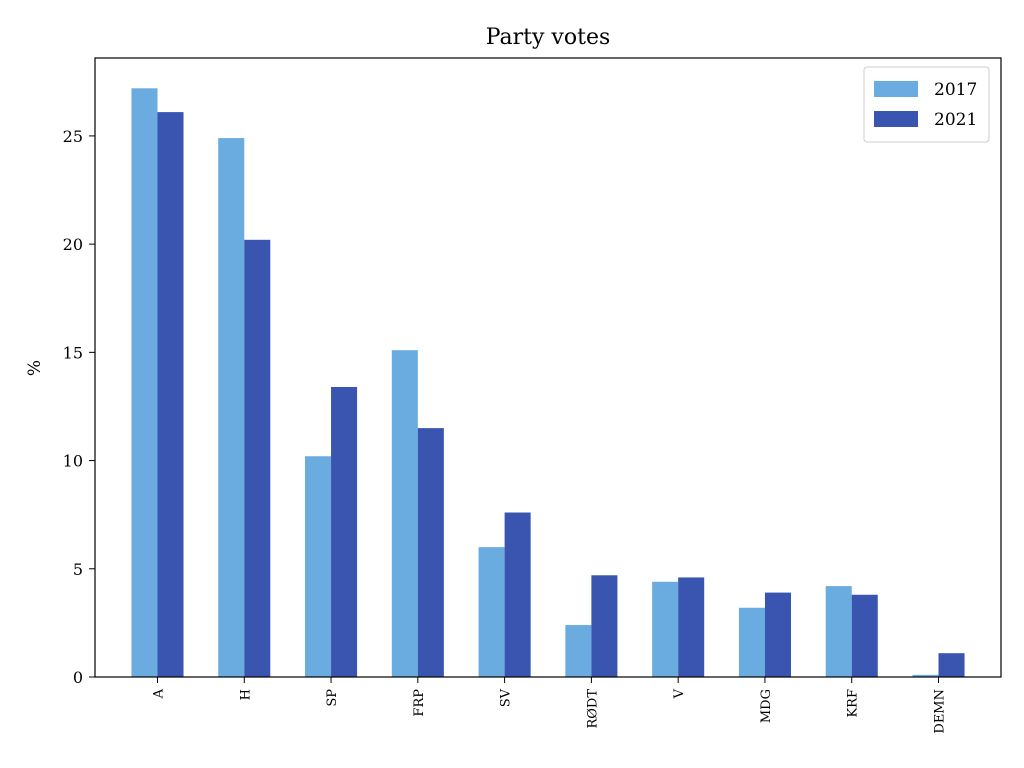 The image size is (1024, 768). Describe the element at coordinates (777, 634) in the screenshot. I see `bar-2021-MDG` at that location.